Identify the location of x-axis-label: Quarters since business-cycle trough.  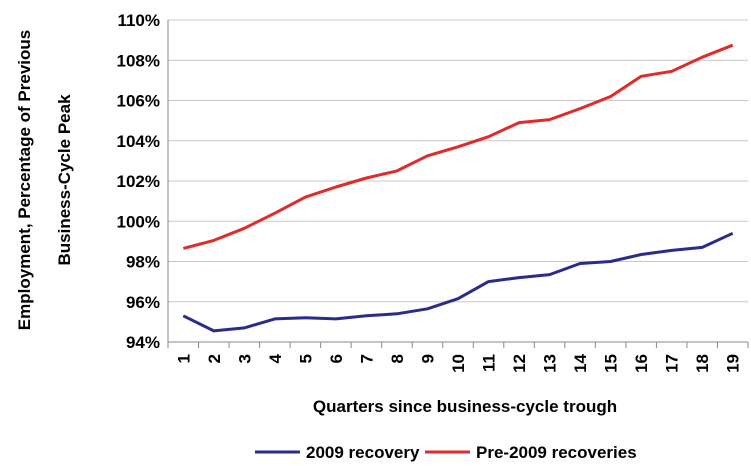
(465, 406).